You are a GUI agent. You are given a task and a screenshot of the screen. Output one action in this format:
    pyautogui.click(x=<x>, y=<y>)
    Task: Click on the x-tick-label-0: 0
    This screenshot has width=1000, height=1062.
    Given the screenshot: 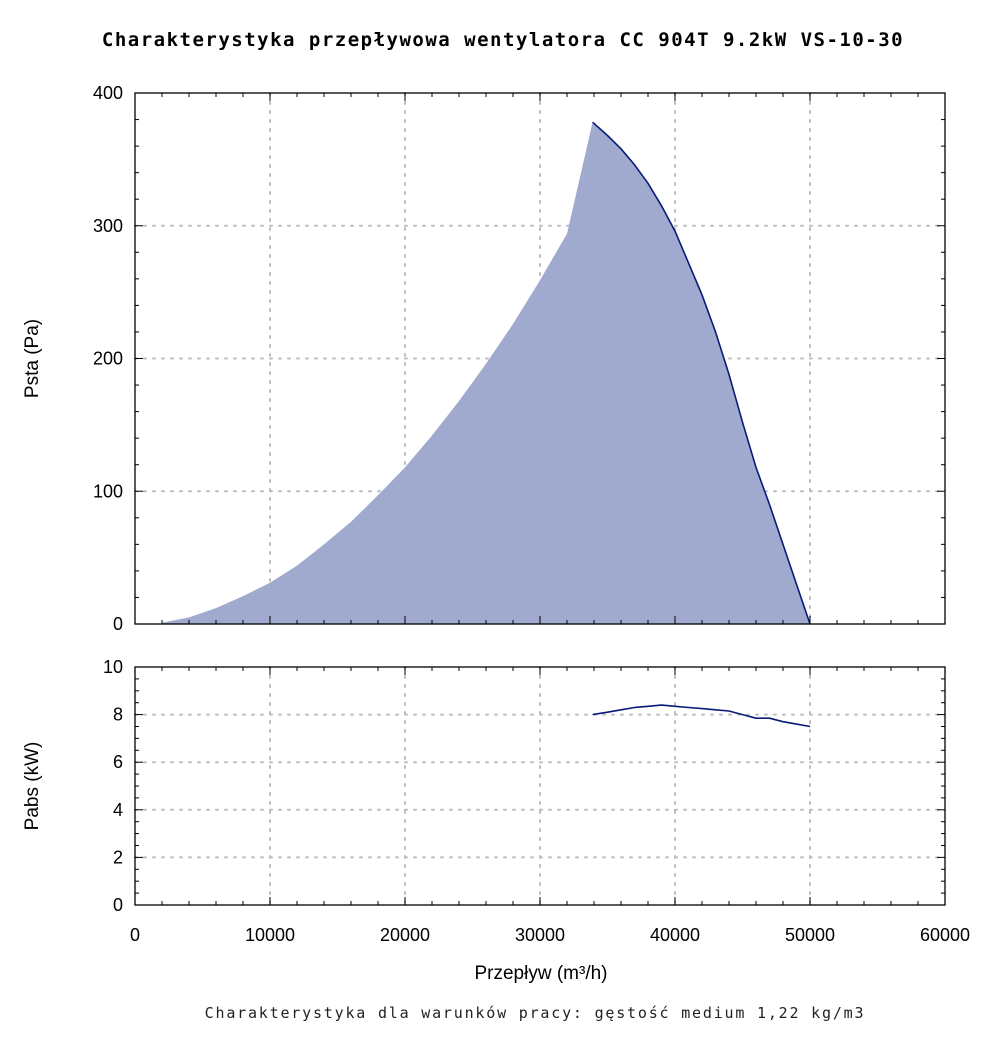 What is the action you would take?
    pyautogui.click(x=135, y=935)
    